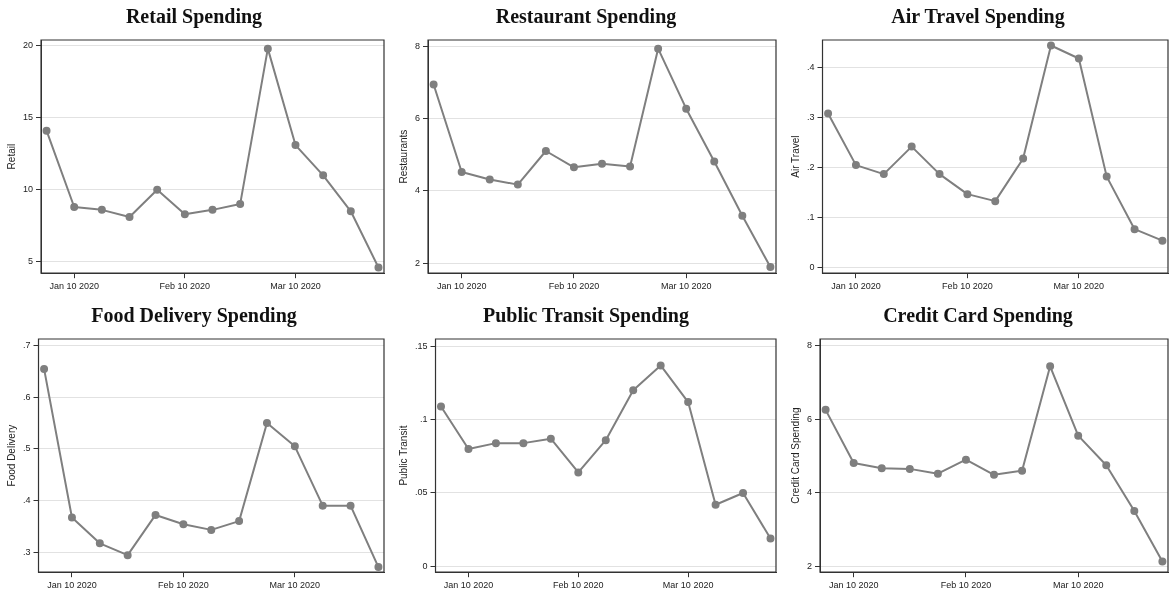  Describe the element at coordinates (810, 216) in the screenshot. I see `y-tick-label: .1` at that location.